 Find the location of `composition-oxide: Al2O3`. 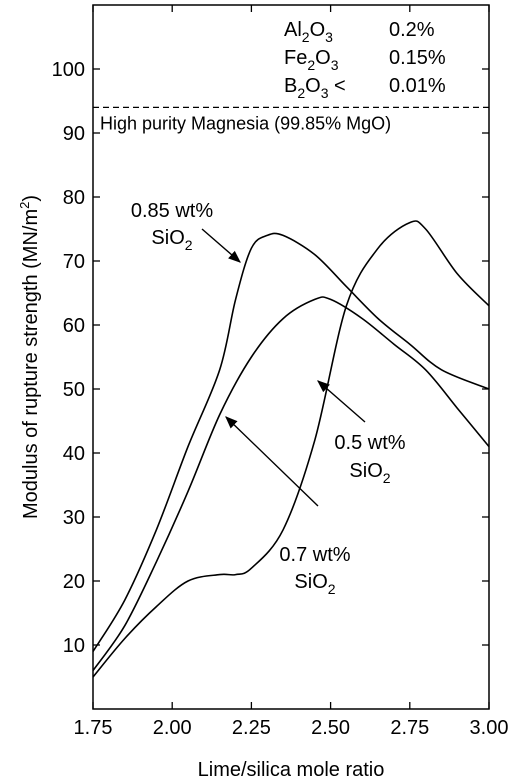

composition-oxide: Al2O3 is located at coordinates (308, 32).